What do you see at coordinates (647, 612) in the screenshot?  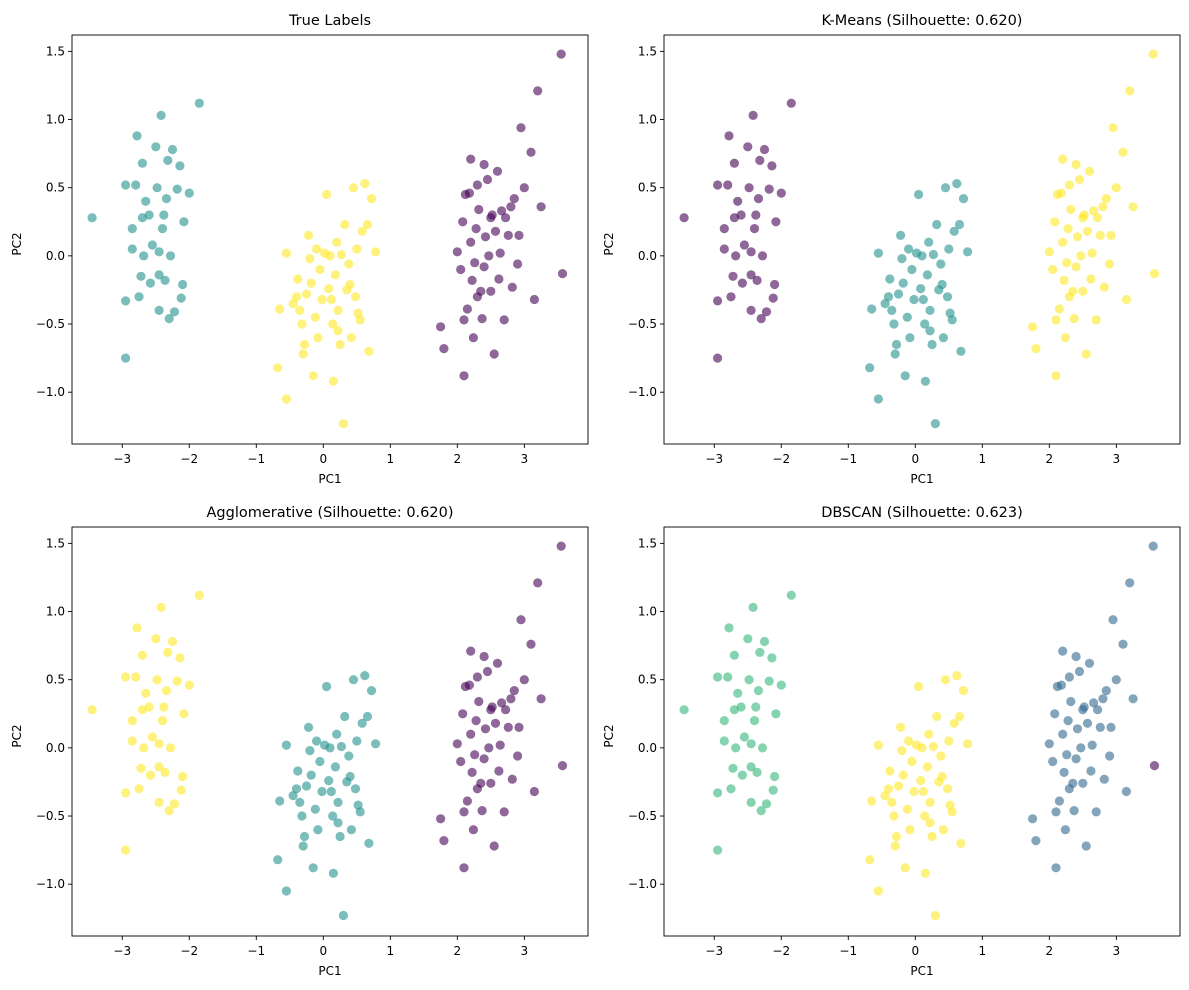 I see `y-tick-label: 1.0` at bounding box center [647, 612].